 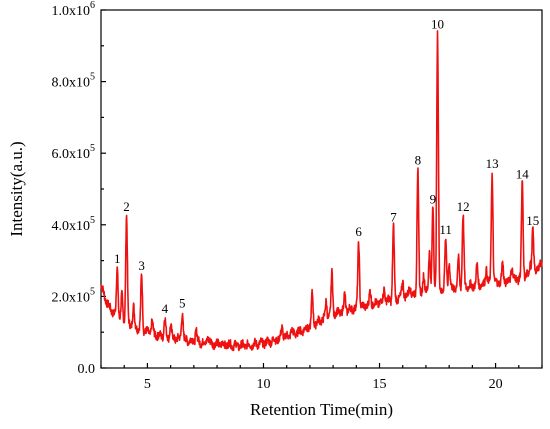 What do you see at coordinates (358, 231) in the screenshot?
I see `peak-label: 6` at bounding box center [358, 231].